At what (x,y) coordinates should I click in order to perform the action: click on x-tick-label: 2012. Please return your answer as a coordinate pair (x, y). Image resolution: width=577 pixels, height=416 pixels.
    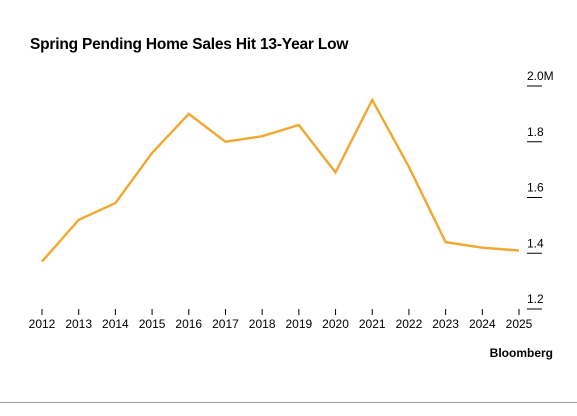
    Looking at the image, I should click on (42, 324).